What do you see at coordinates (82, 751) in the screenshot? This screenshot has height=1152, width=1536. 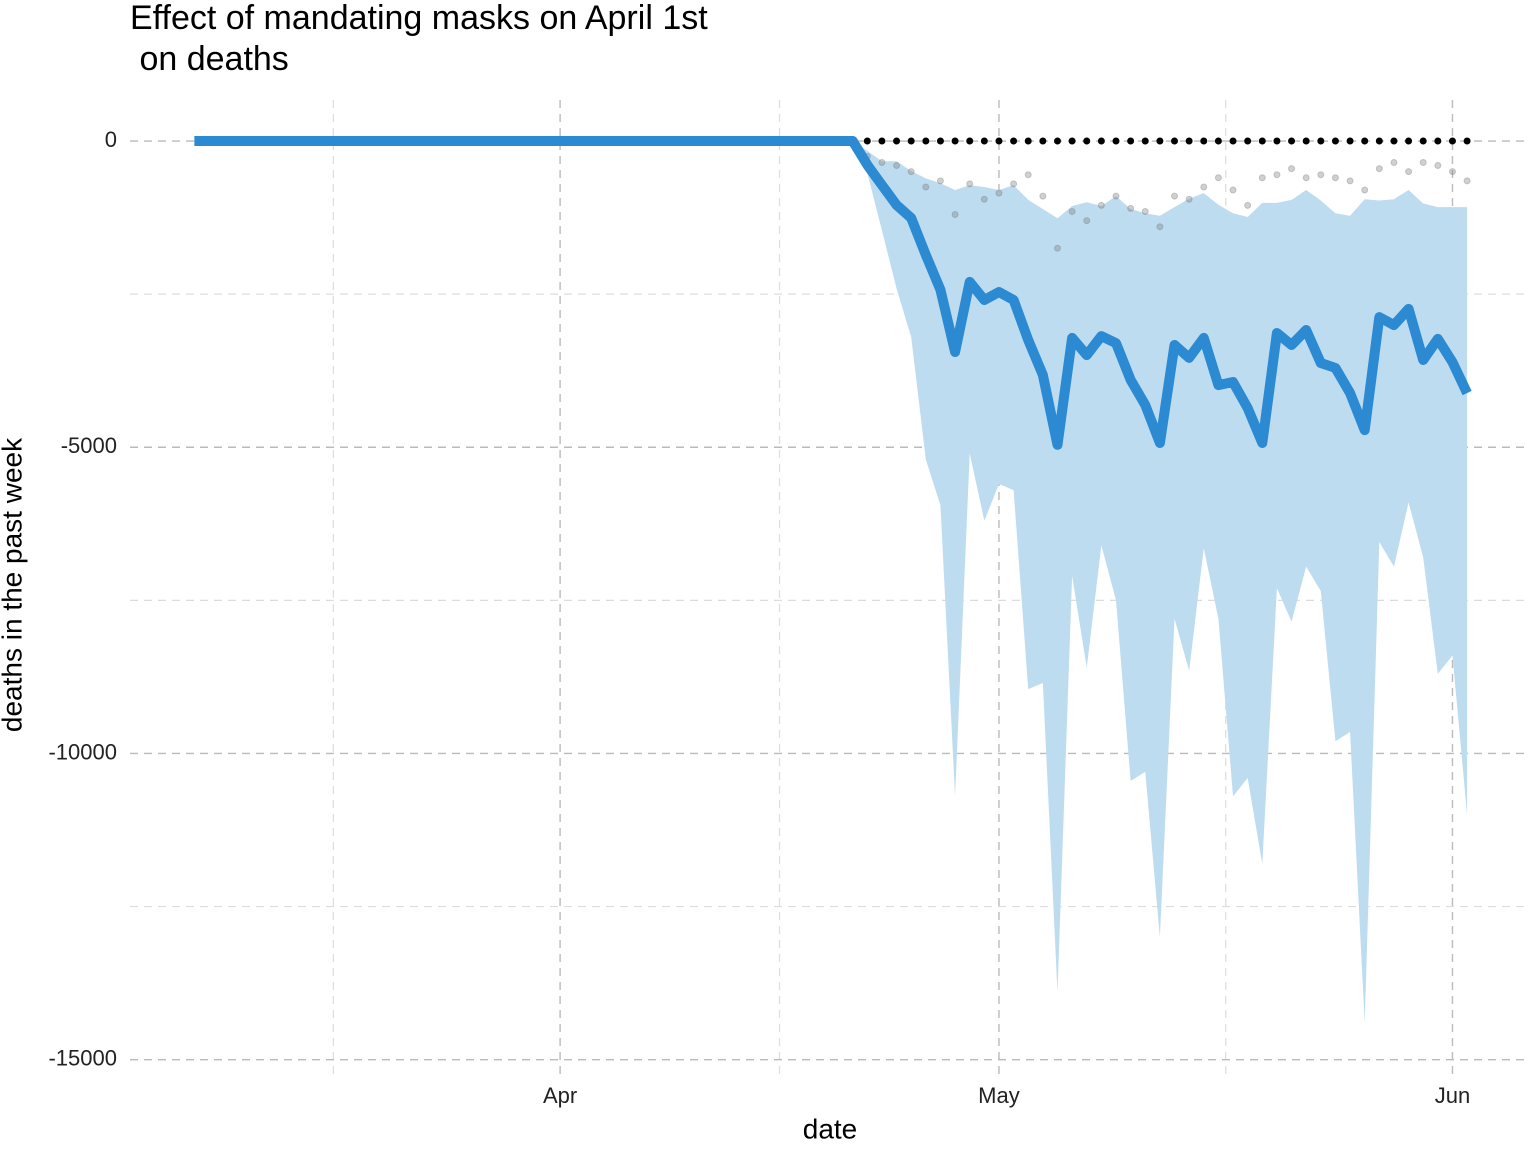 I see `y-tick-label: -10000` at bounding box center [82, 751].